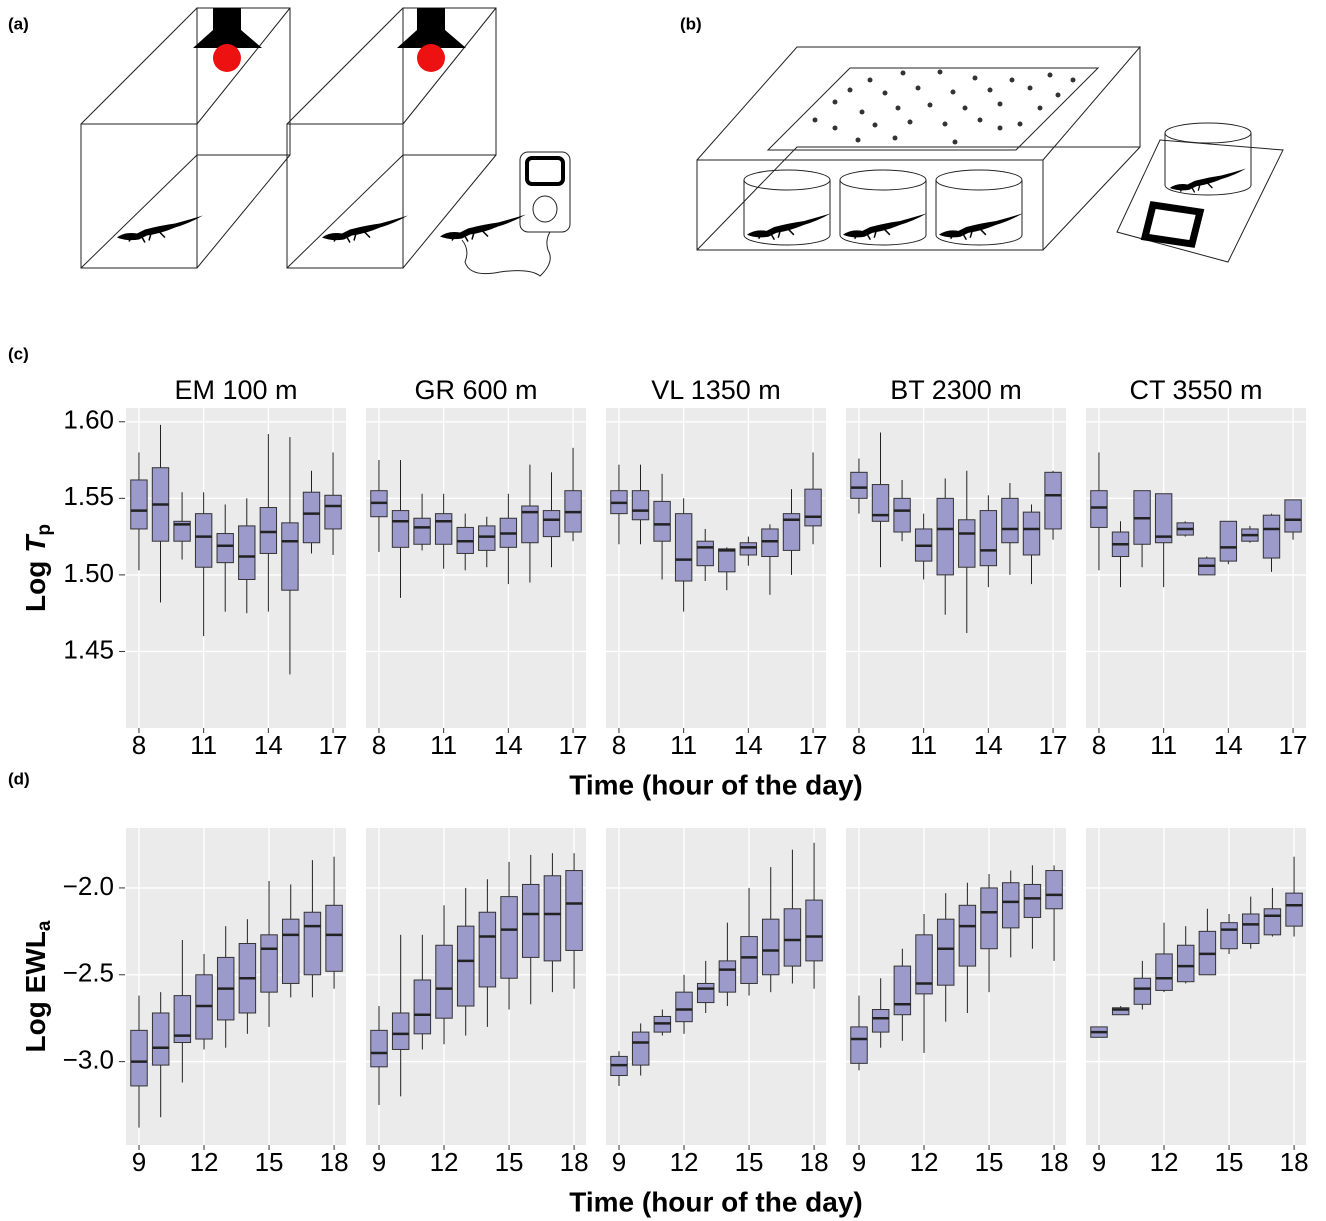  Describe the element at coordinates (35, 586) in the screenshot. I see `y-axis-title-part: Log` at that location.